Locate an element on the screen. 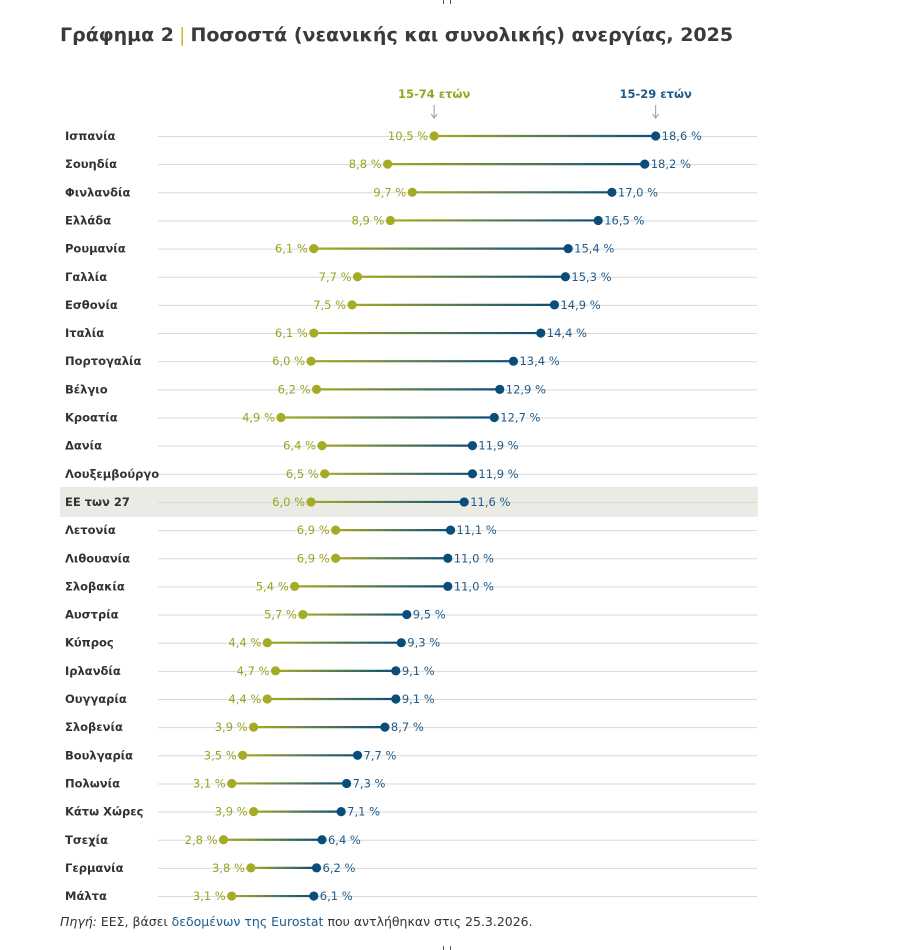  legend-total: 15-74 ετών is located at coordinates (434, 94).